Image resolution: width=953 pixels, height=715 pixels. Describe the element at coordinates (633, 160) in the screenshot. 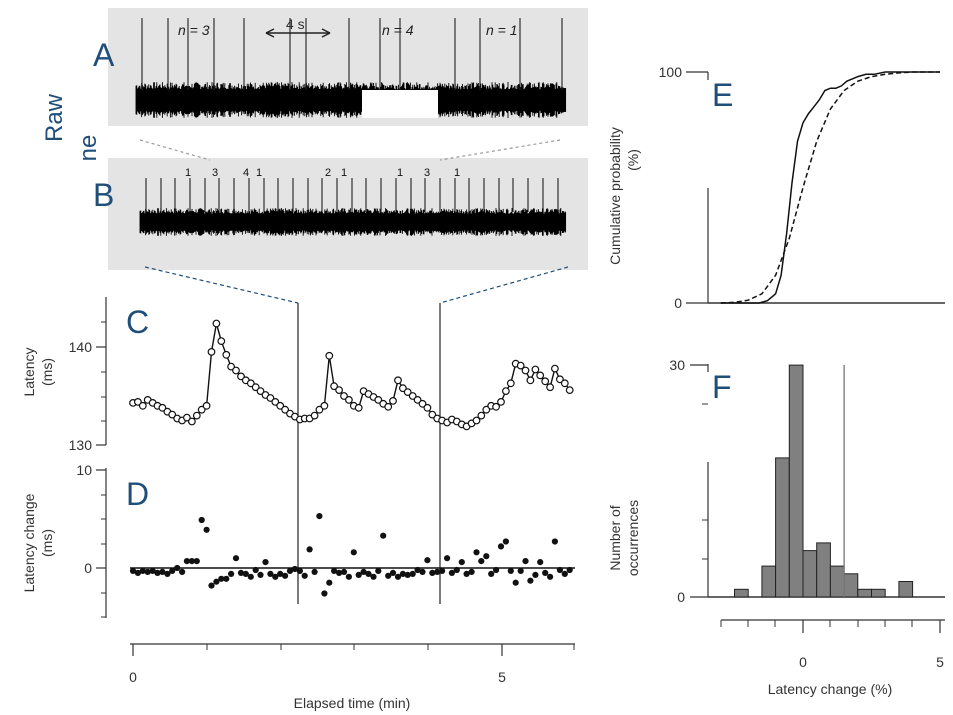

I see `e-ylabel-line2: (%)` at that location.